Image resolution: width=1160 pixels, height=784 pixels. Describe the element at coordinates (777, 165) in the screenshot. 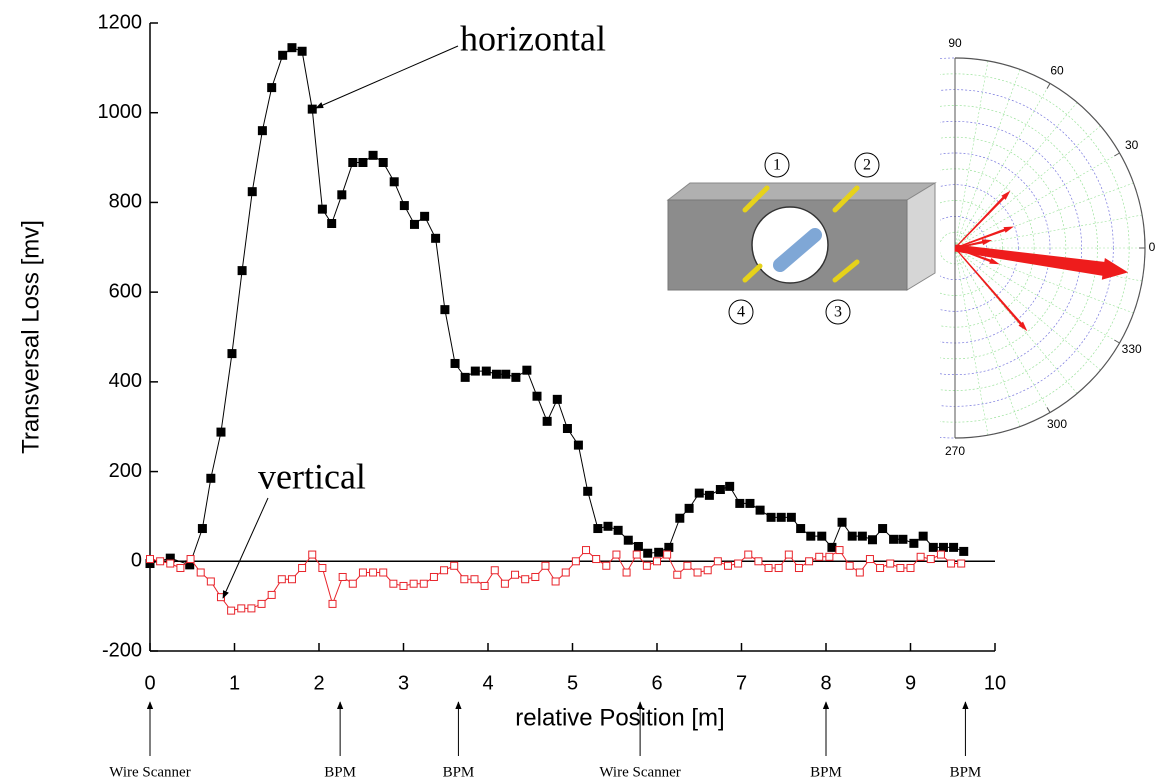

I see `electrode-label: 1` at that location.